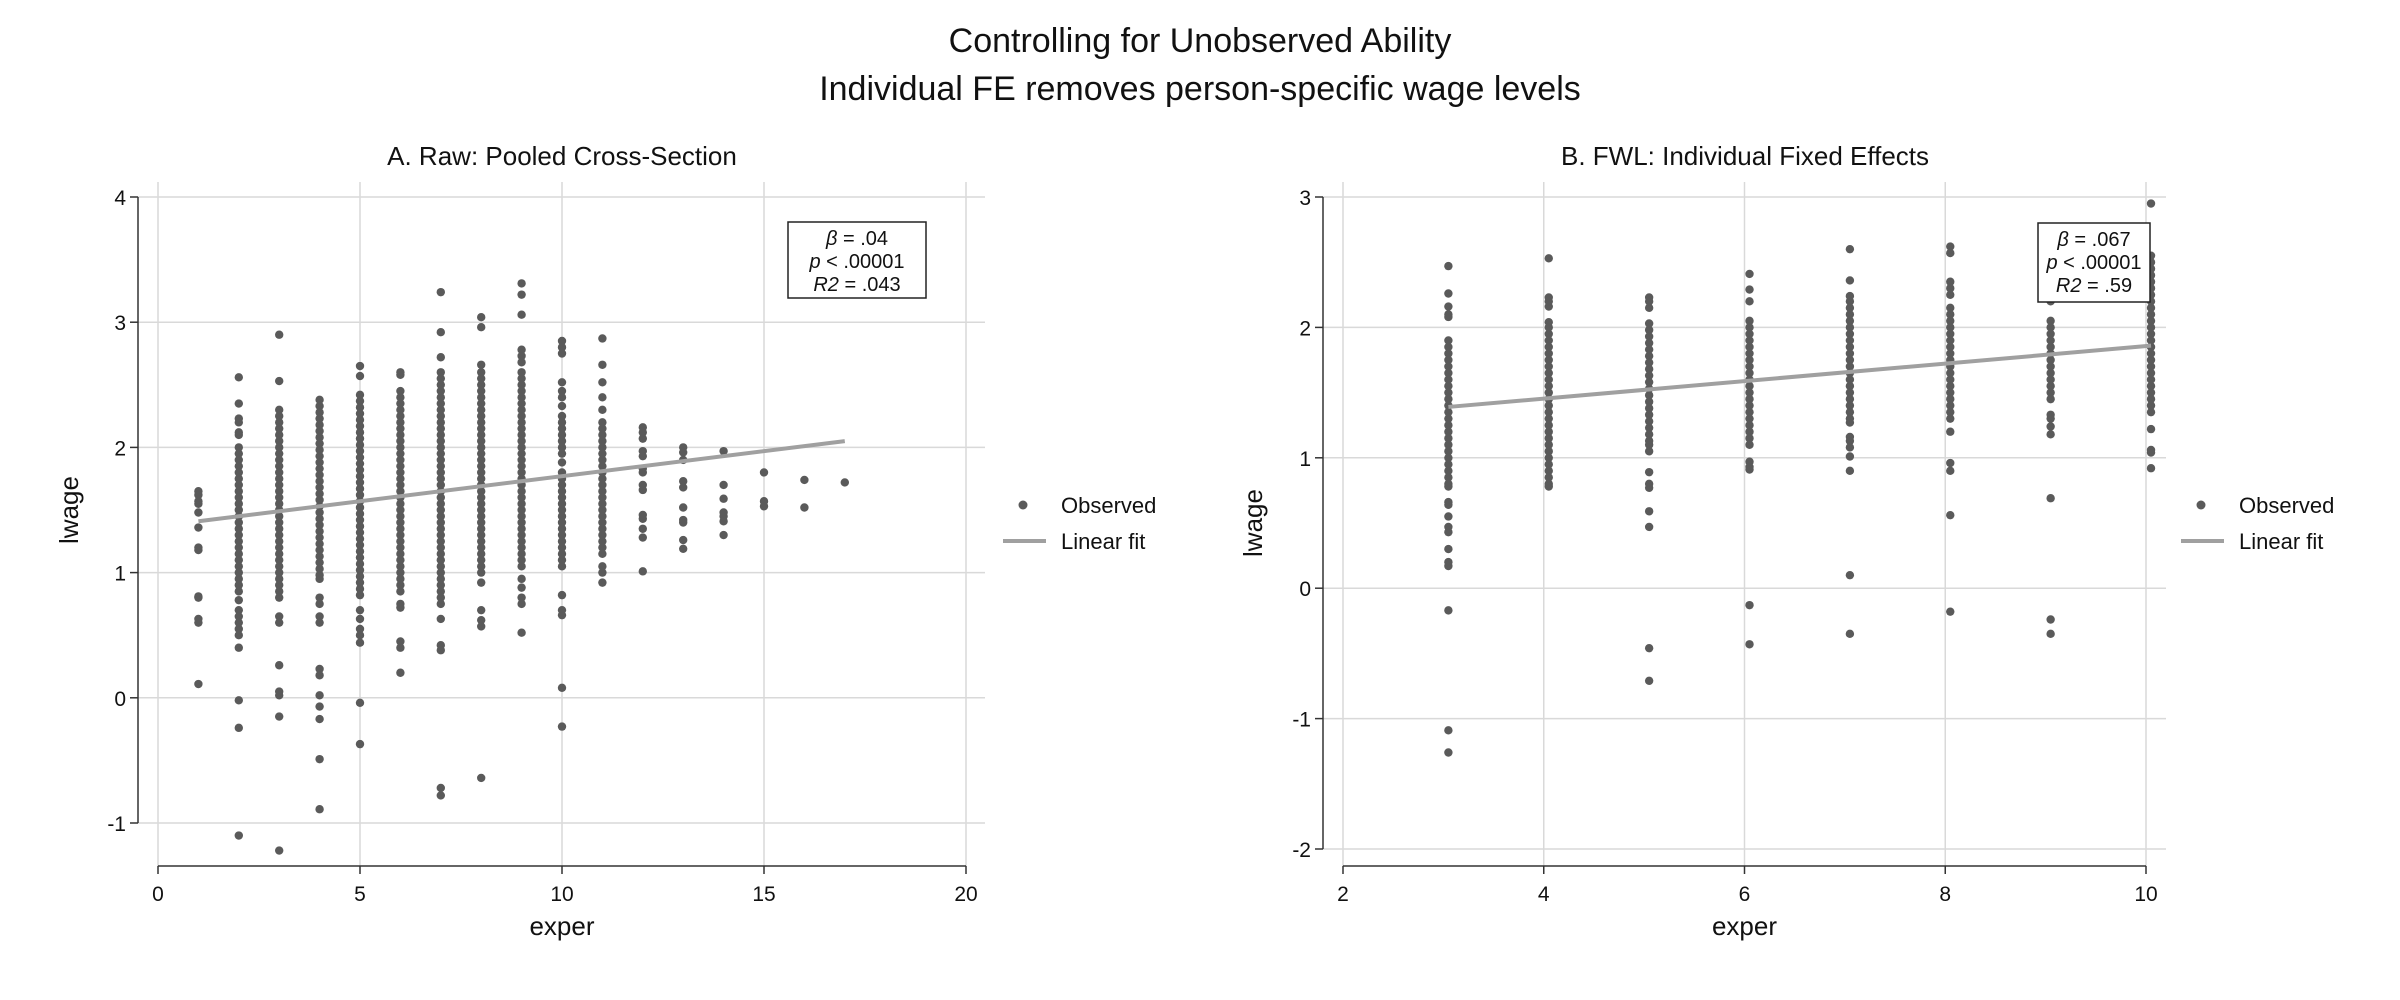 The width and height of the screenshot is (2400, 1000). Describe the element at coordinates (2281, 541) in the screenshot. I see `legend-label-fit: Linear fit` at that location.